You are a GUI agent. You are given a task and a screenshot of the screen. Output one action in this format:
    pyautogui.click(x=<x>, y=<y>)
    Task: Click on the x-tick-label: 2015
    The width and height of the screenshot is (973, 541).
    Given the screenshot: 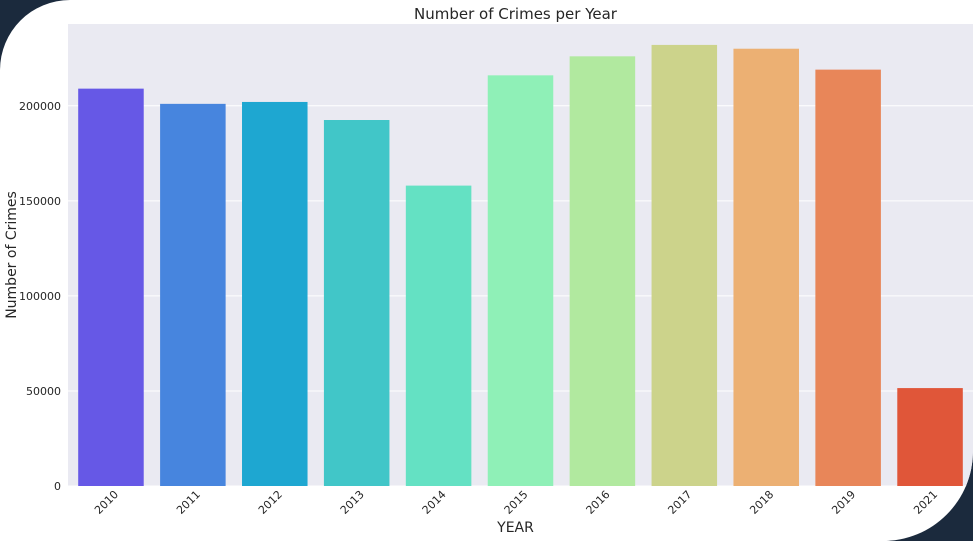 What is the action you would take?
    pyautogui.click(x=516, y=502)
    